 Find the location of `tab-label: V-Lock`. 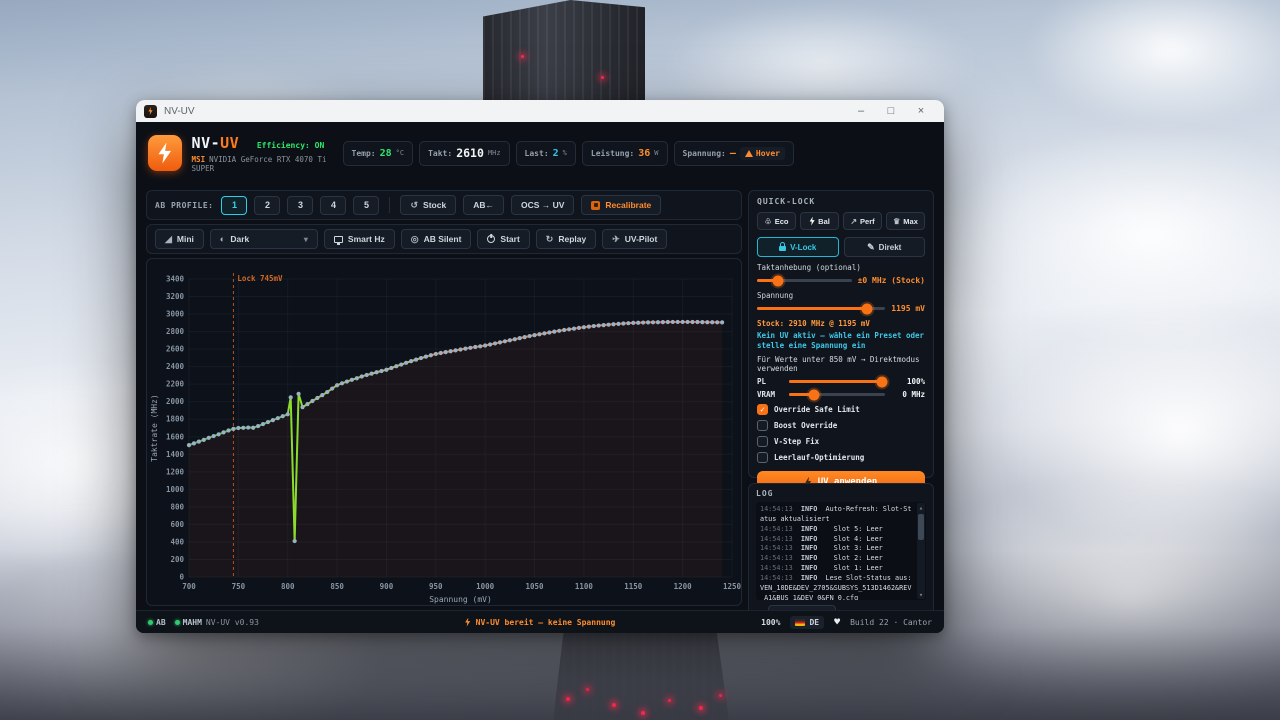

tab-label: V-Lock is located at coordinates (803, 247).